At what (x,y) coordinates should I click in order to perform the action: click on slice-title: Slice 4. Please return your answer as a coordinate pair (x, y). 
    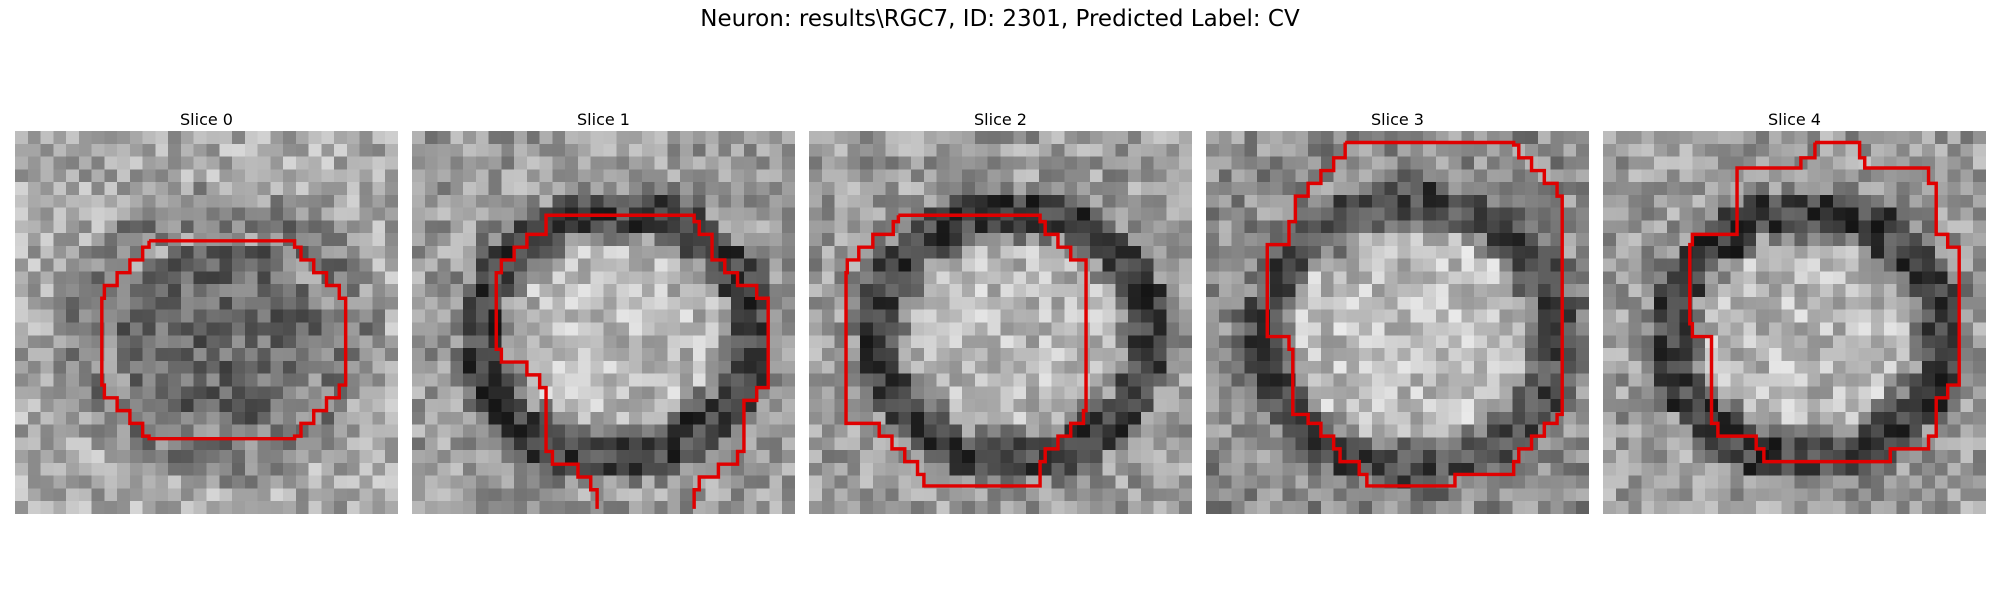
    Looking at the image, I should click on (1794, 119).